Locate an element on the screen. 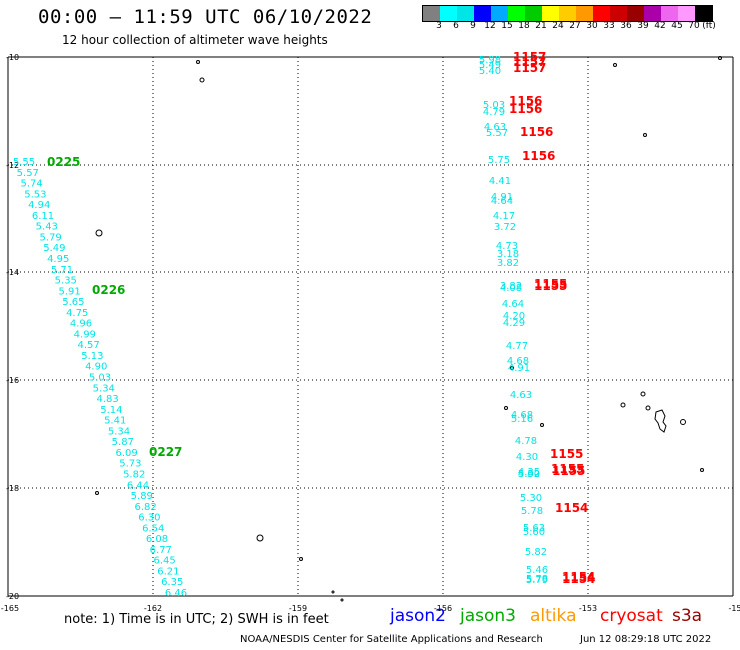 The height and width of the screenshot is (650, 740). color-legend-labels: 3 6 9 12 15 18 21 24 27 30 33 36 39 42 45 70 (ft) is located at coordinates (577, 27).